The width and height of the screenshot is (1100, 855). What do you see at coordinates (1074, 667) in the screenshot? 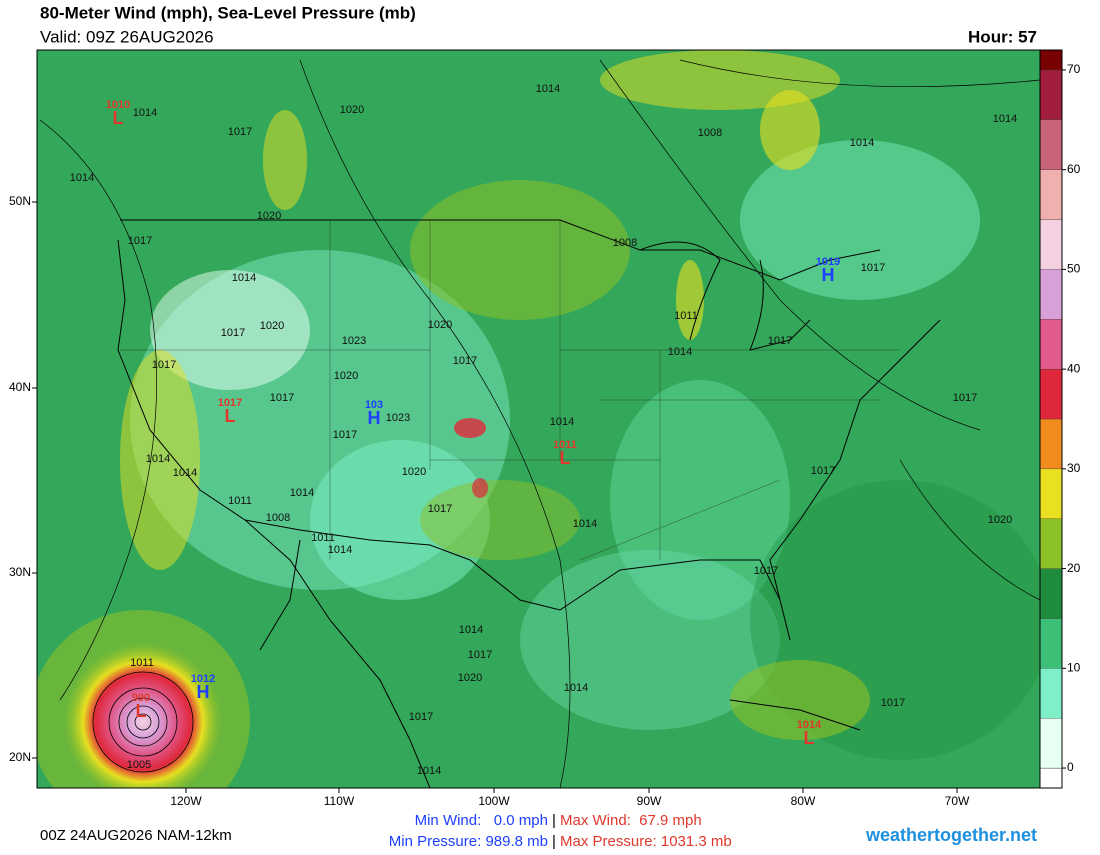
I see `colorbar-label: 10` at bounding box center [1074, 667].